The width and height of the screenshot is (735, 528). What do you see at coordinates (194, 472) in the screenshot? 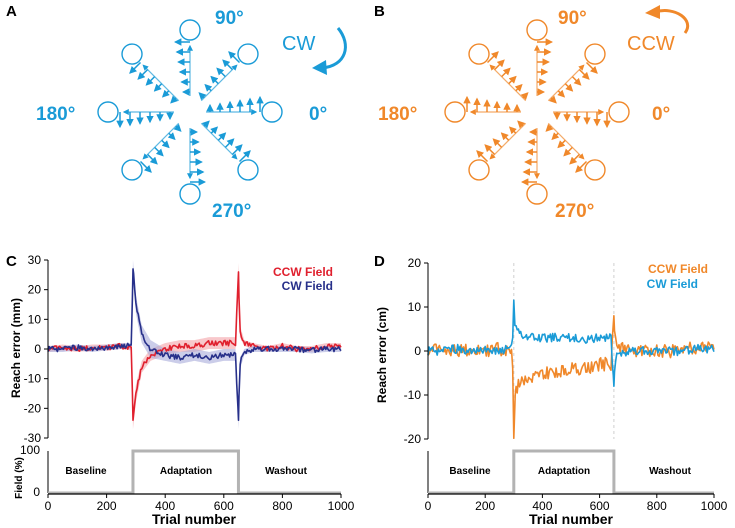
I see `field-profile` at bounding box center [194, 472].